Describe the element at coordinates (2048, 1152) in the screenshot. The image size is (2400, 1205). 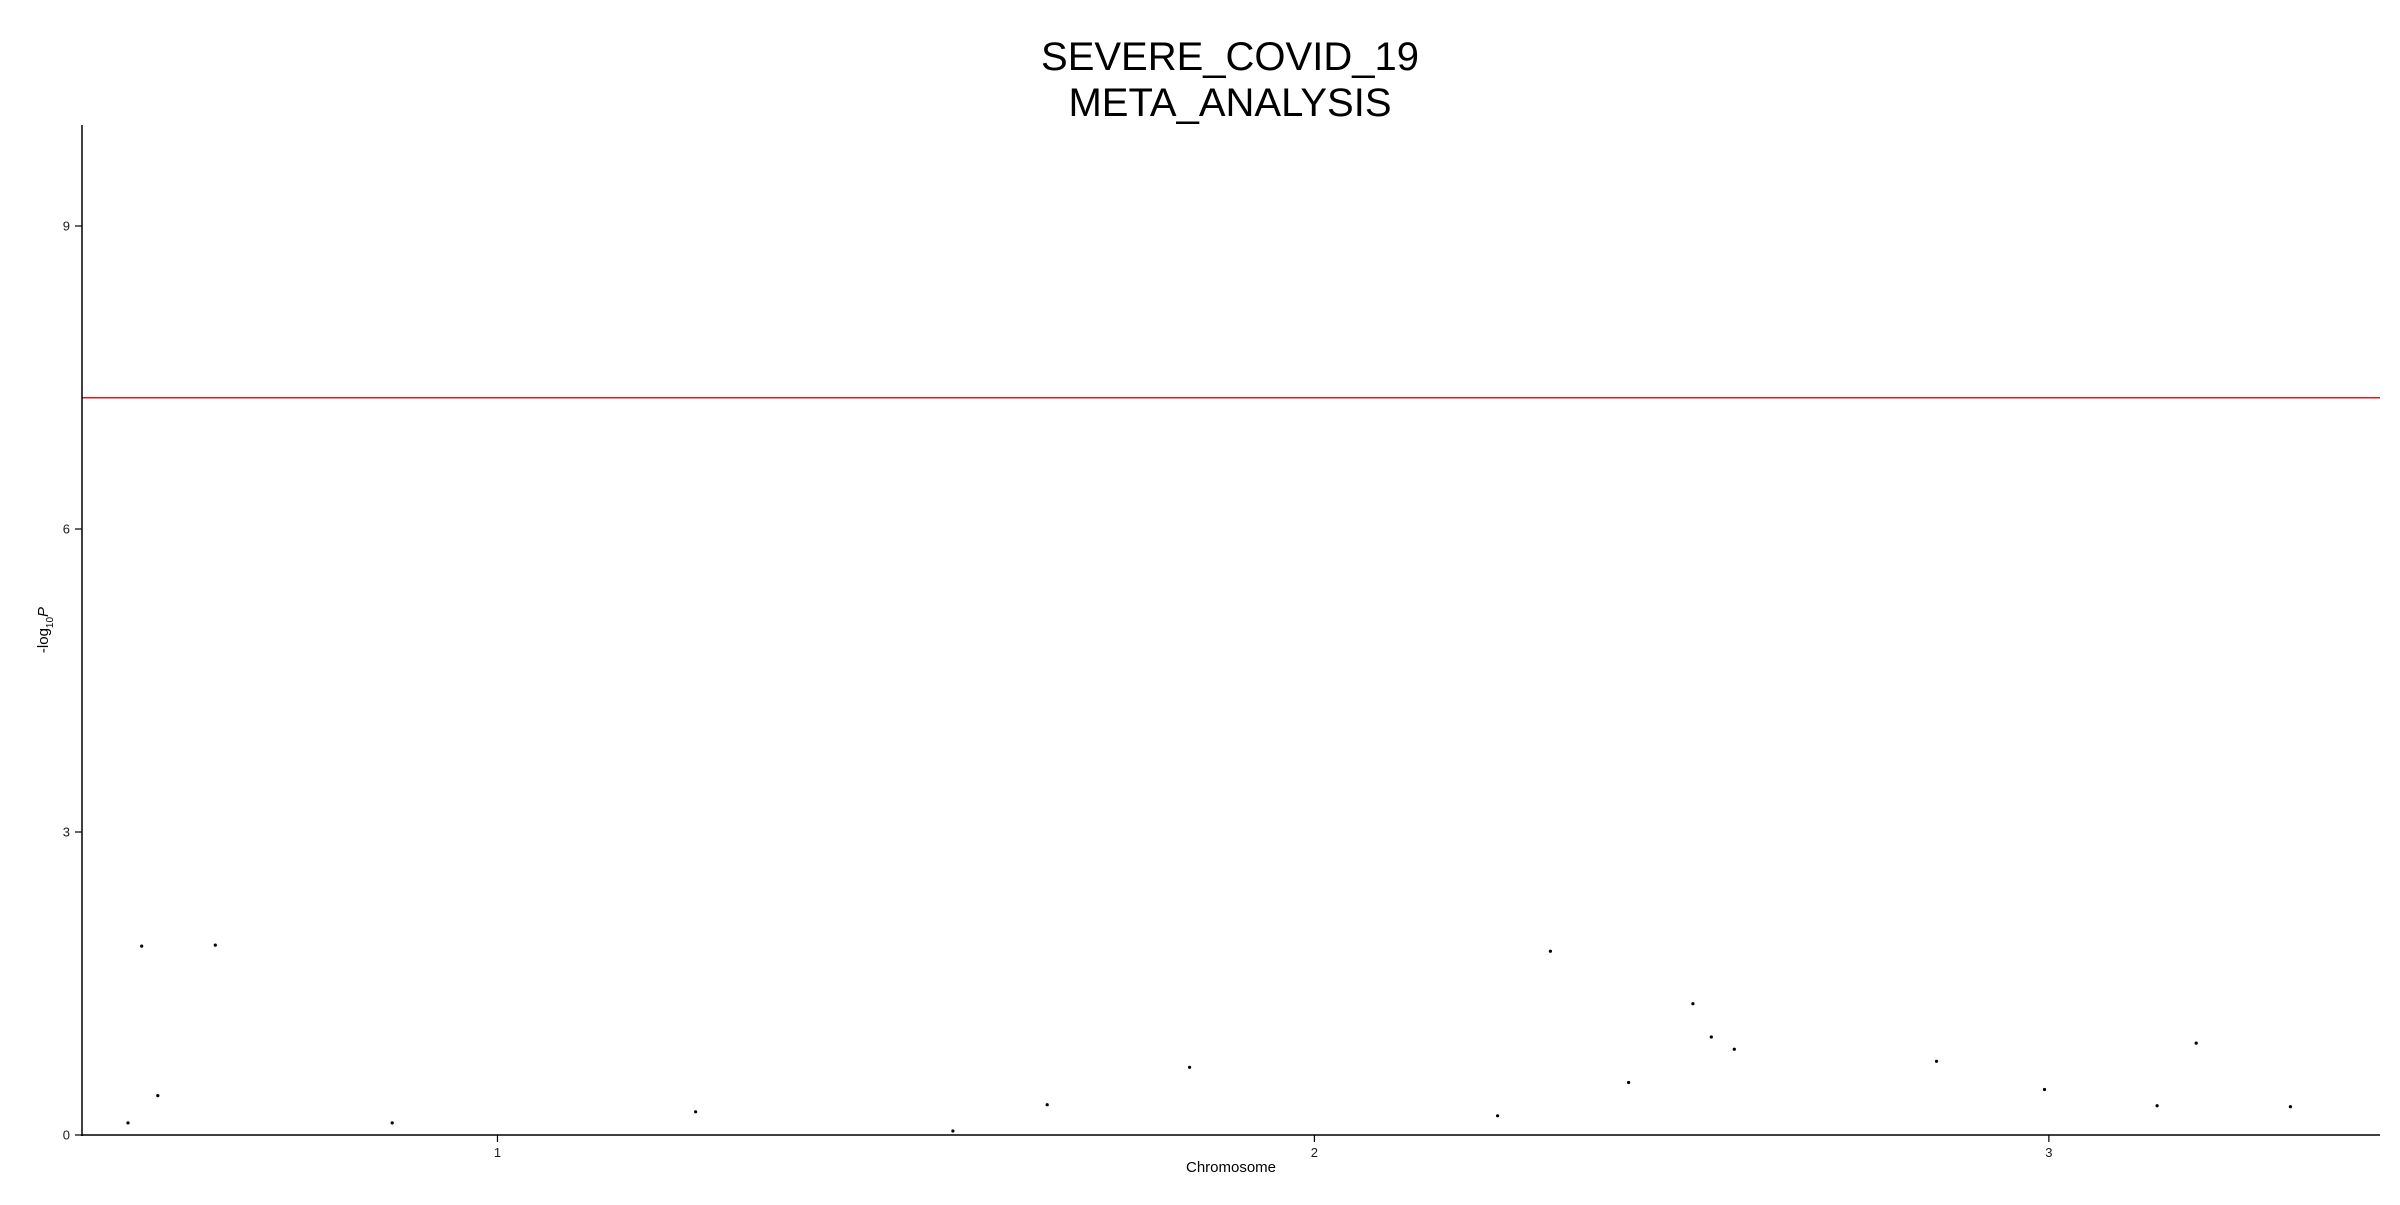
I see `x-tick-label-3: 3` at that location.